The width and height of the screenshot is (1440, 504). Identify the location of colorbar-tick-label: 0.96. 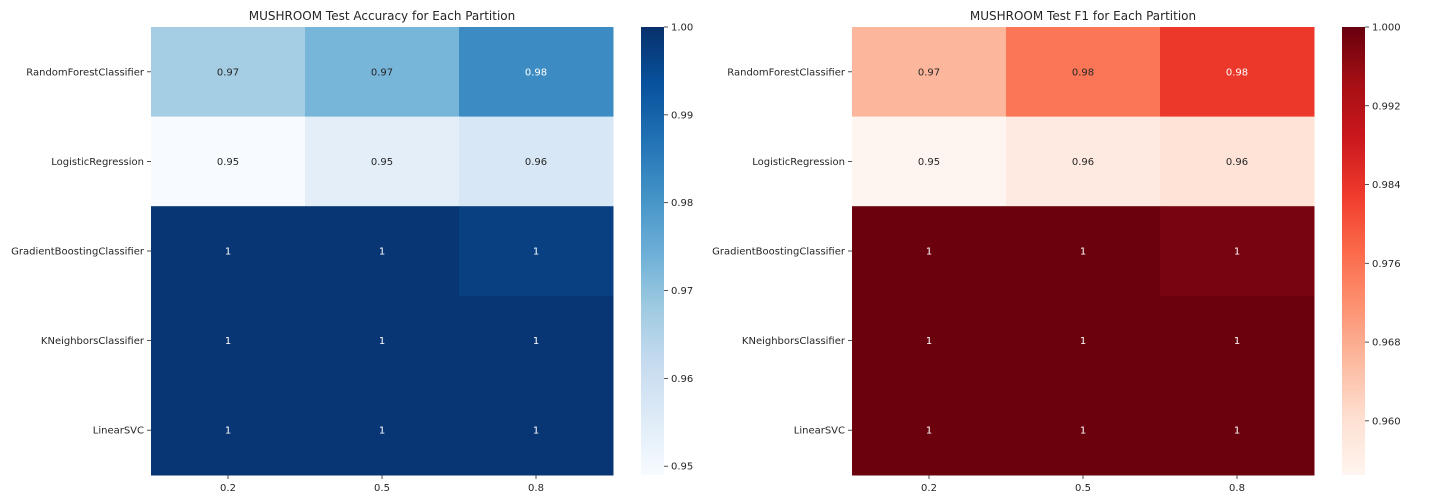
(682, 379).